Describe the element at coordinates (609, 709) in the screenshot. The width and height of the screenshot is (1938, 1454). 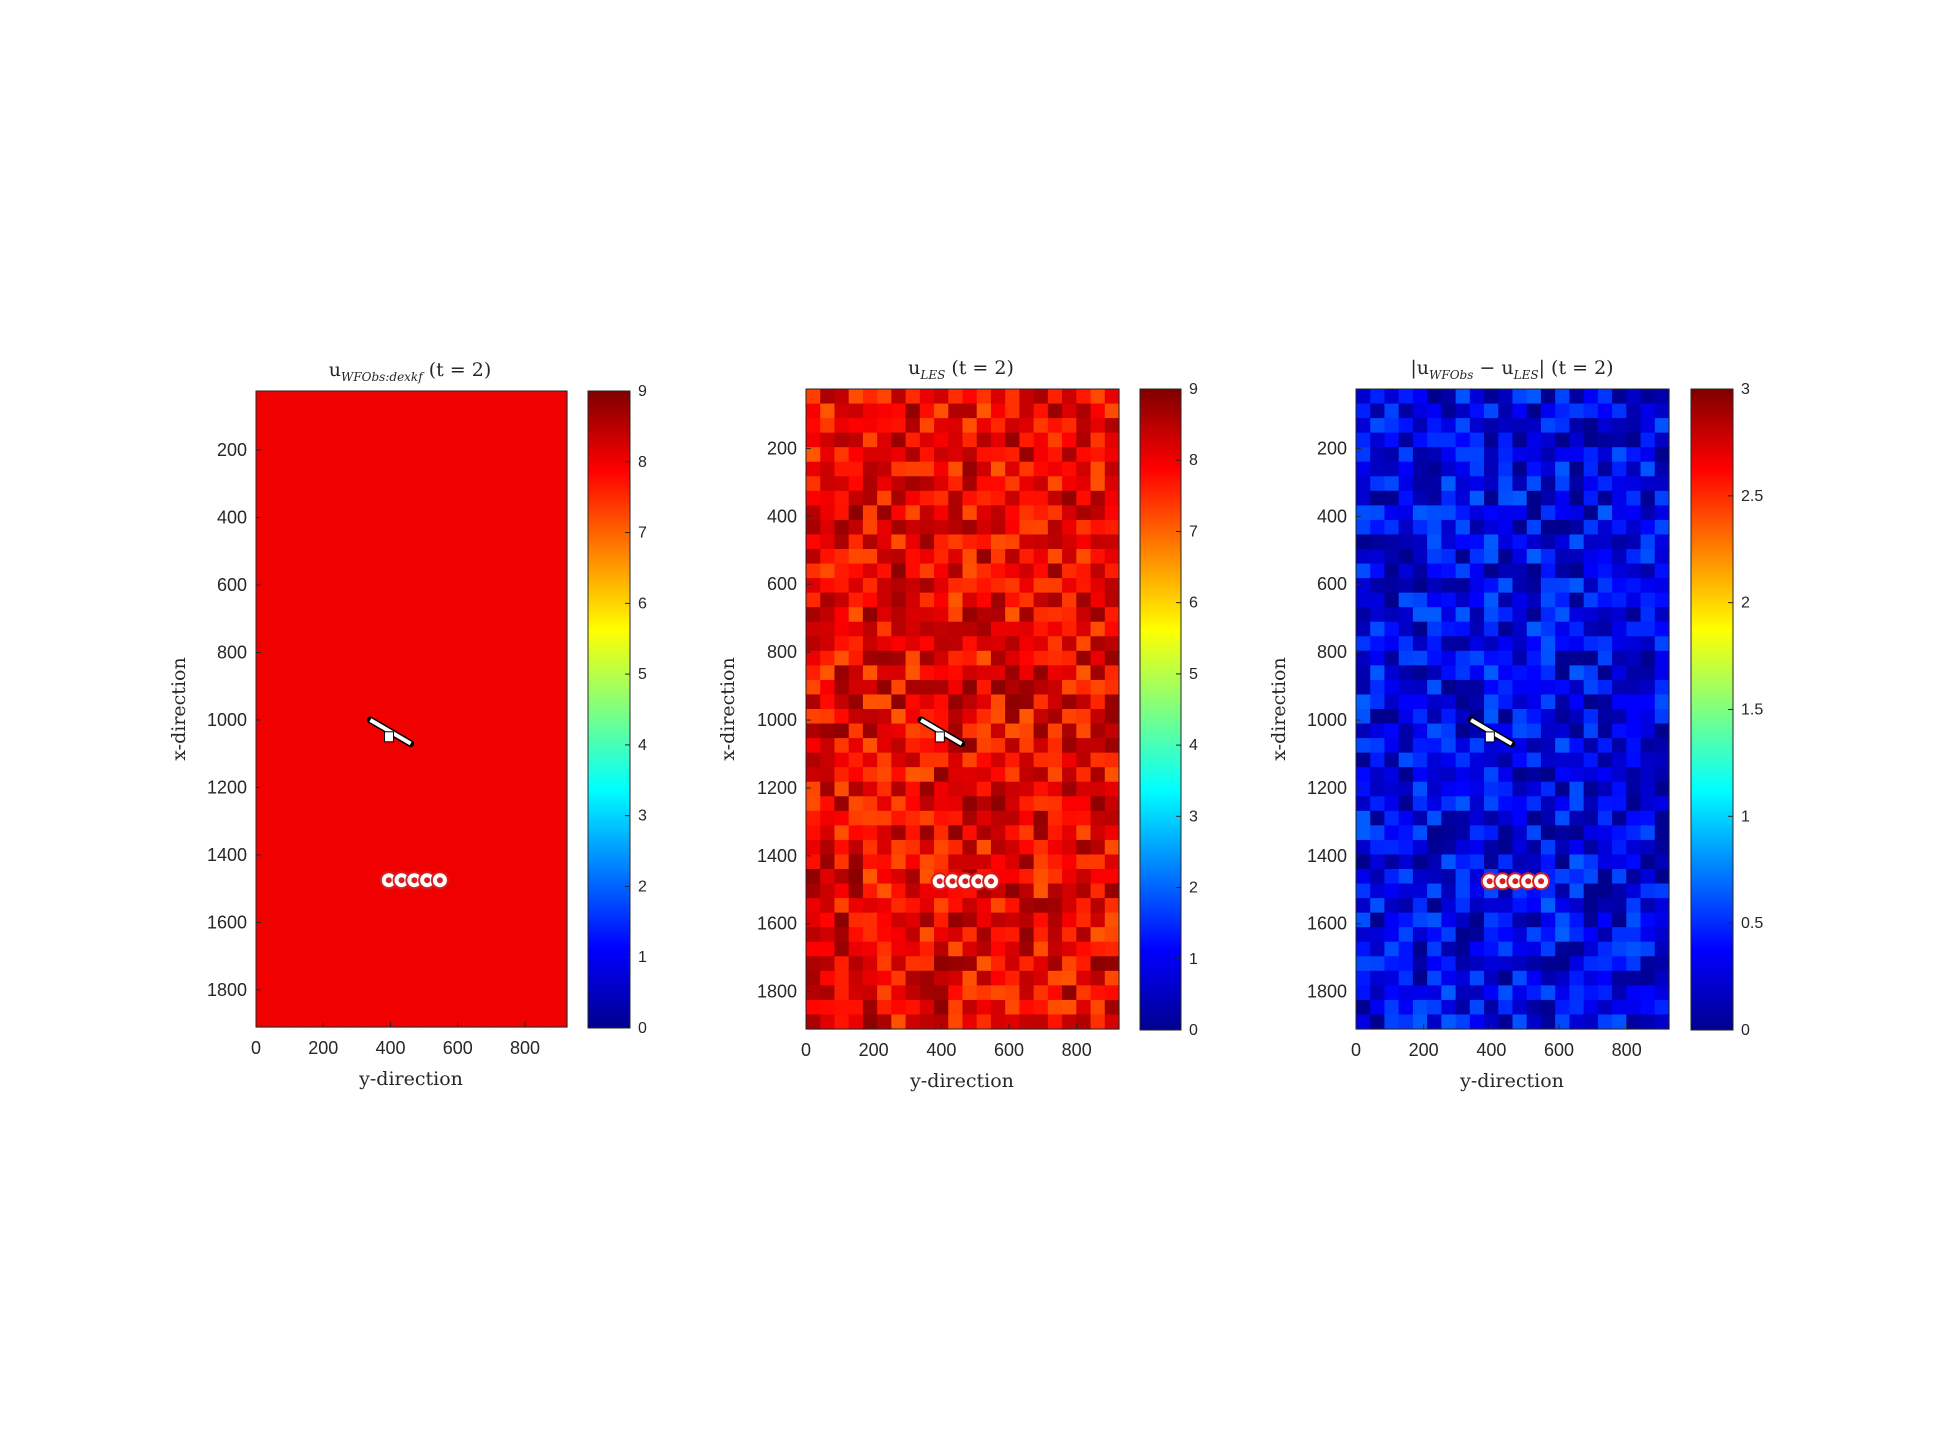
I see `panel-1-colorbar` at that location.